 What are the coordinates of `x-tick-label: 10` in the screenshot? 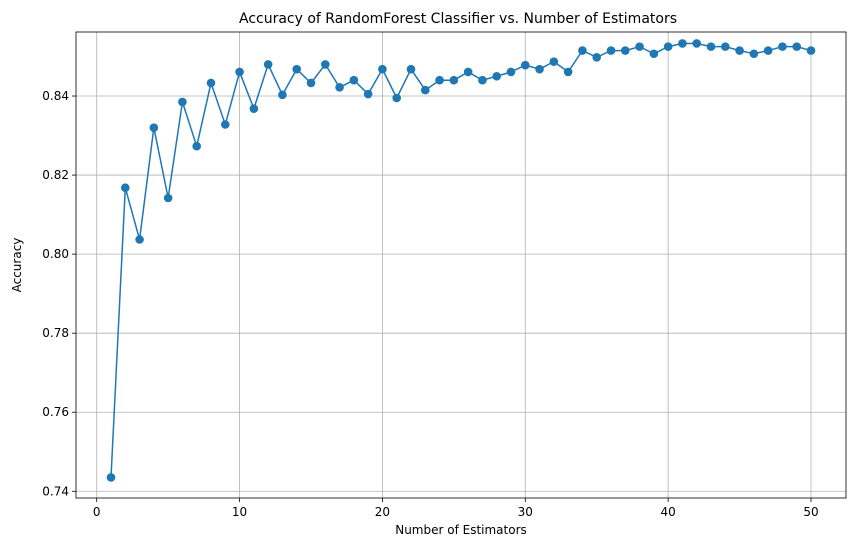 It's located at (239, 512).